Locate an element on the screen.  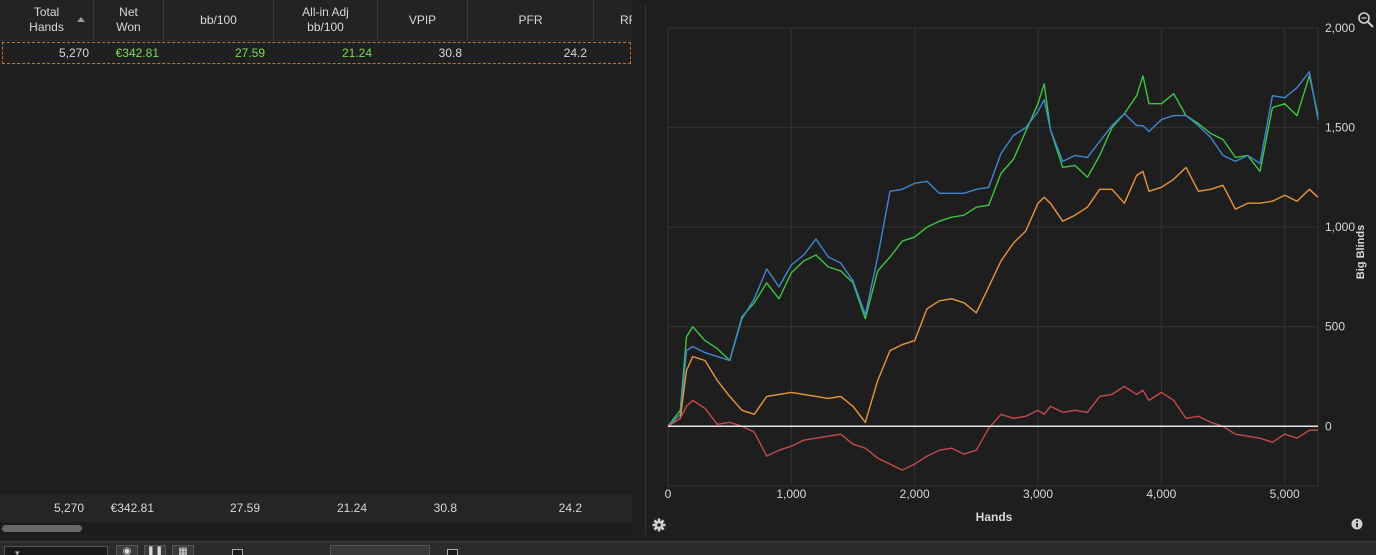
x-tick-label: 1,000 is located at coordinates (791, 494).